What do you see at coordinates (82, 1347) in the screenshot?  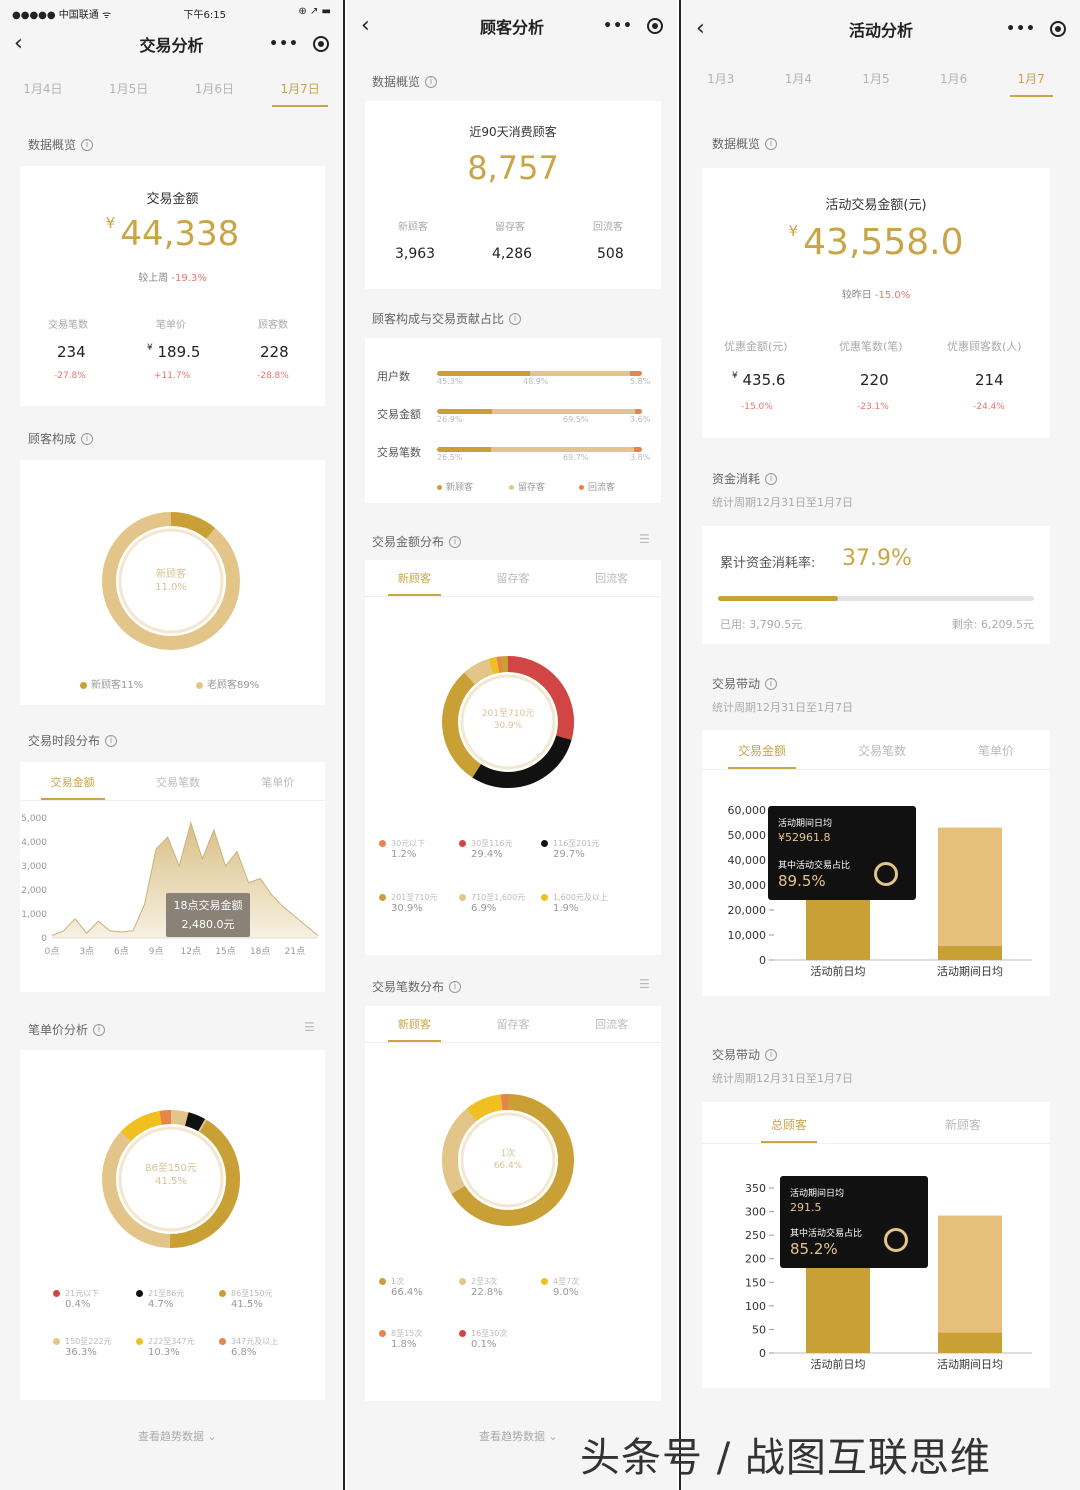 I see `legend-item: 150至222元 36.3%` at bounding box center [82, 1347].